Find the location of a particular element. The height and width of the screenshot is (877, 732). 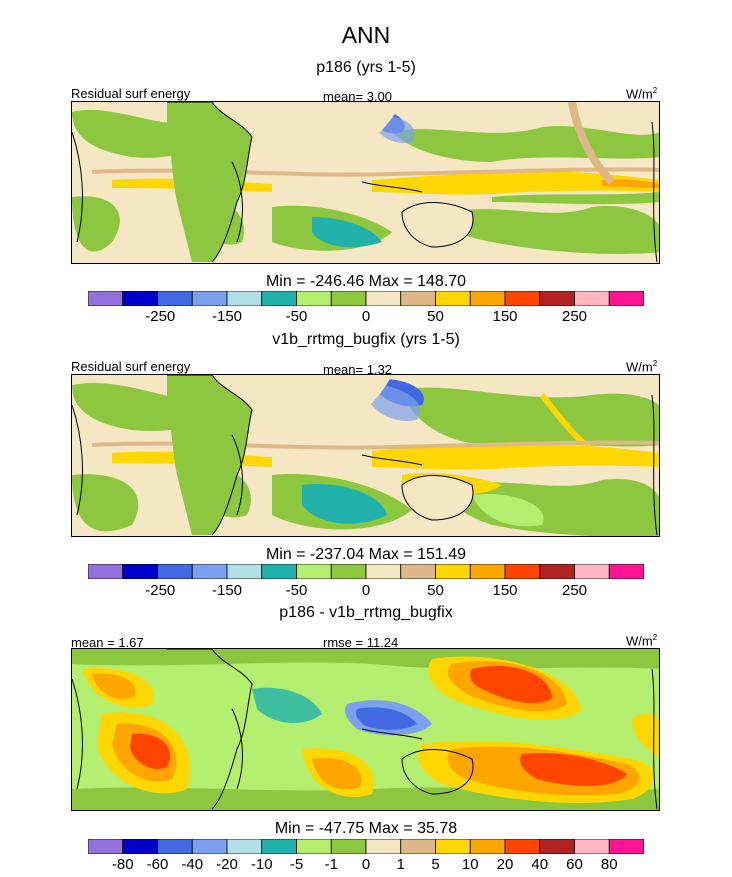

cbar-1-tick-label: -250 is located at coordinates (160, 316).